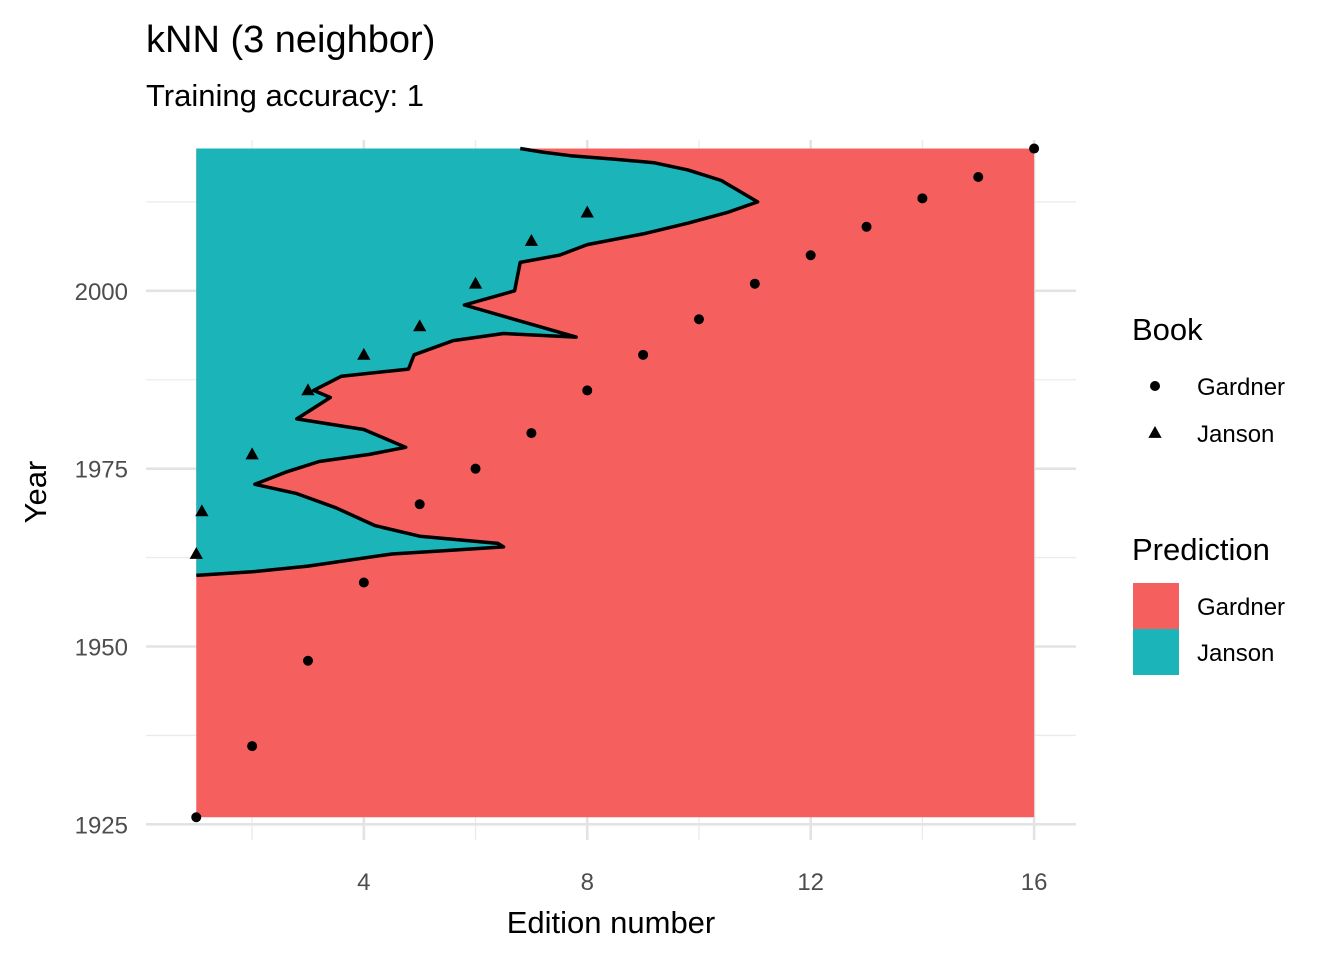 The width and height of the screenshot is (1344, 960). What do you see at coordinates (363, 882) in the screenshot?
I see `x-tick-label: 4` at bounding box center [363, 882].